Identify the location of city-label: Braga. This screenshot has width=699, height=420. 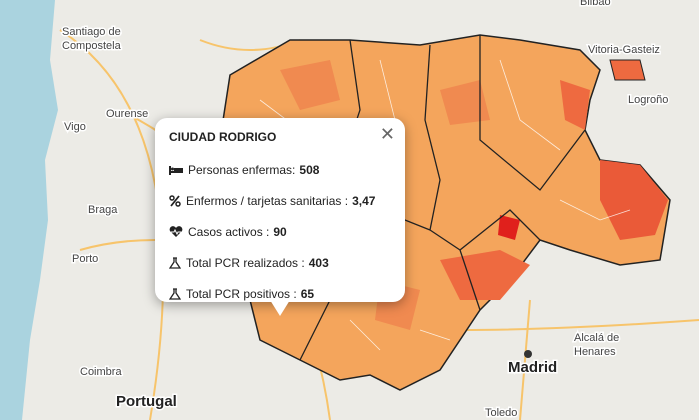
(103, 210).